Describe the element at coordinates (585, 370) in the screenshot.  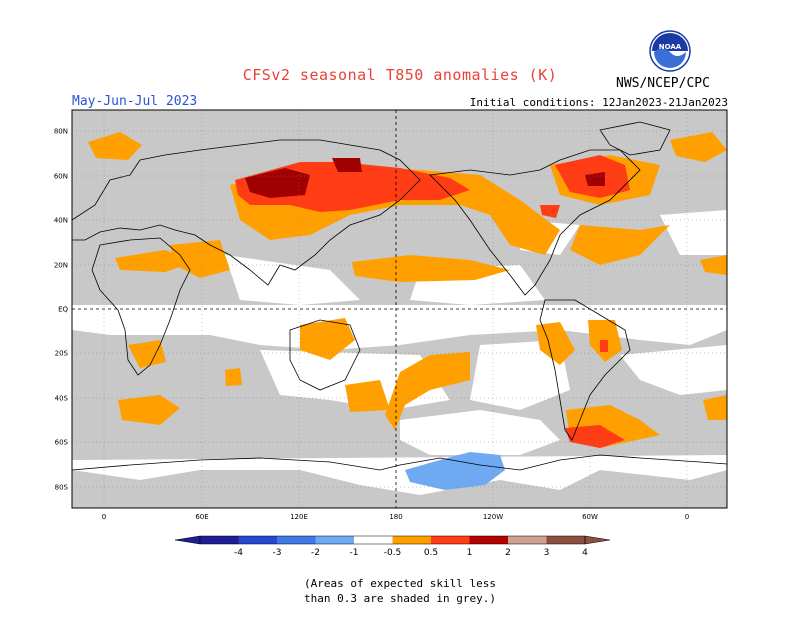
I see `south-america-outline` at that location.